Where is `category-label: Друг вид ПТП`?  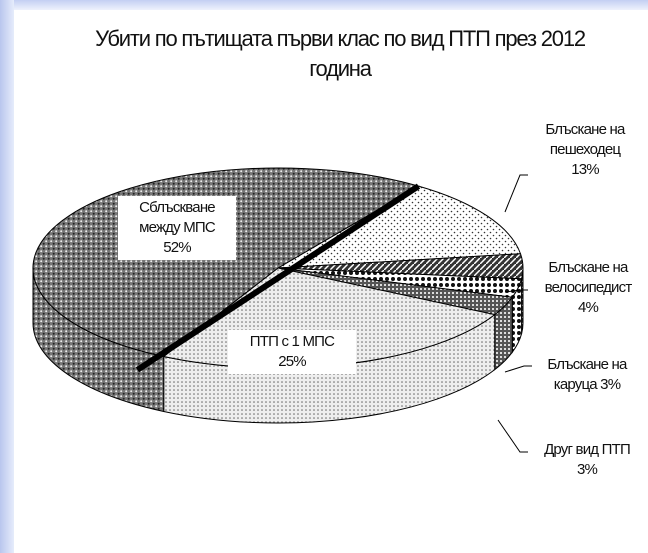
category-label: Друг вид ПТП is located at coordinates (587, 449).